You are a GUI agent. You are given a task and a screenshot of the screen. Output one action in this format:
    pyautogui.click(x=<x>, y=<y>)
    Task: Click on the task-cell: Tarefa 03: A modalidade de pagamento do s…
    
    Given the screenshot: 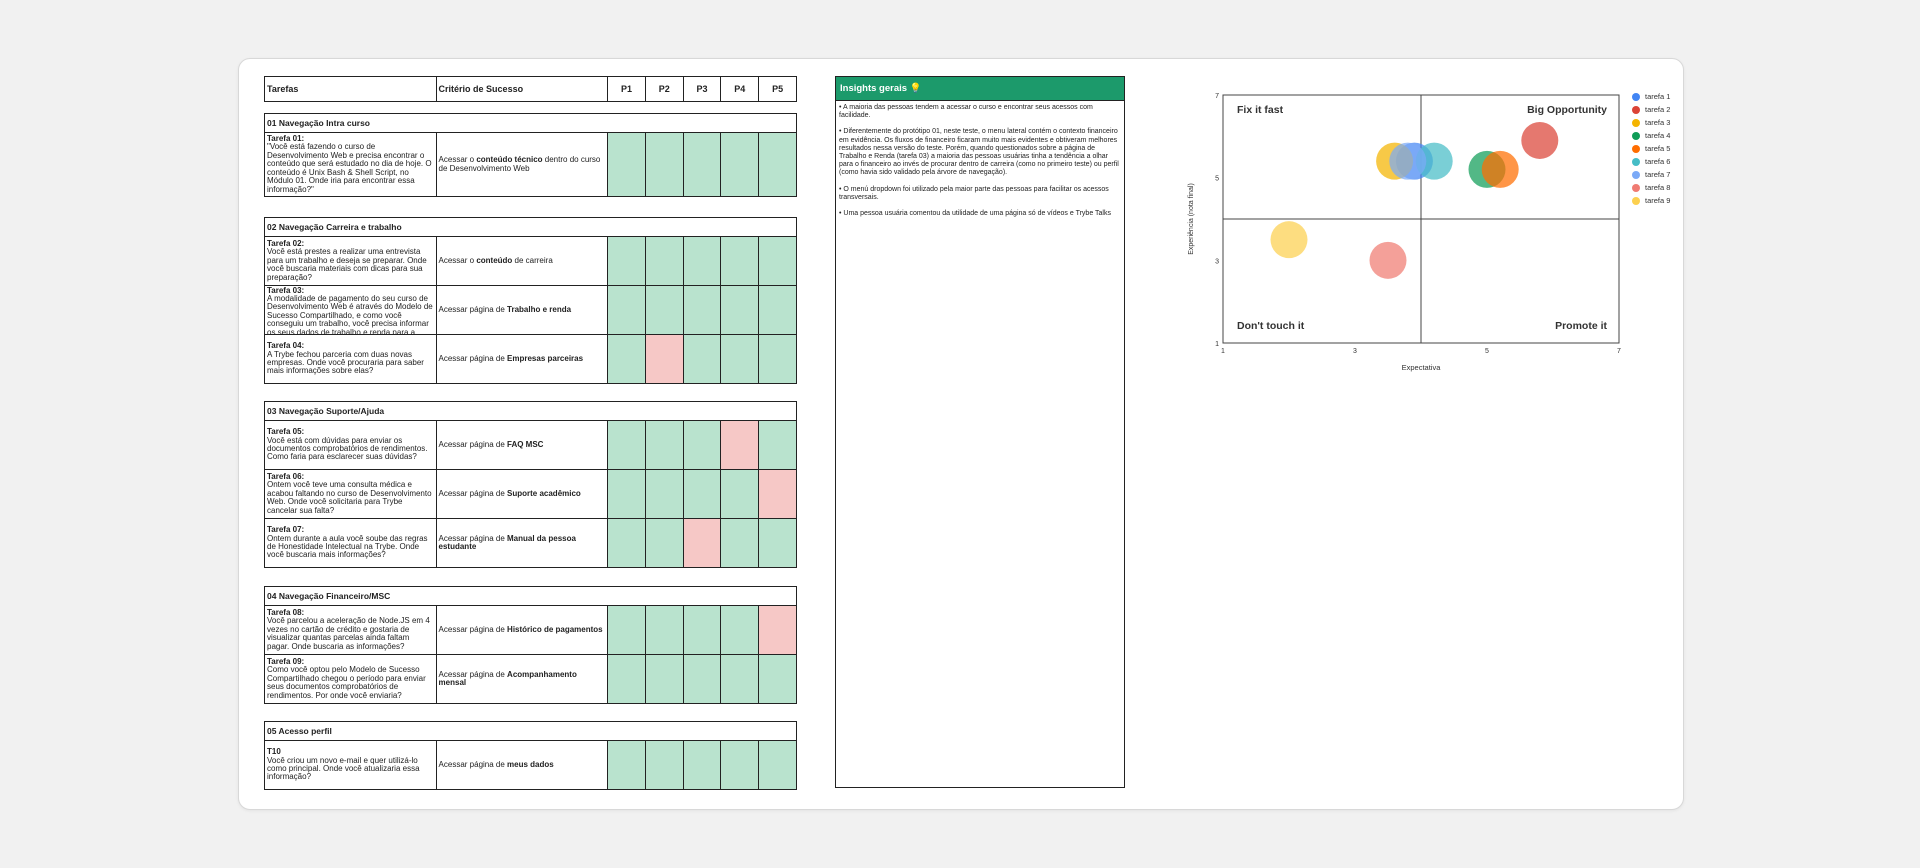 What is the action you would take?
    pyautogui.click(x=350, y=310)
    